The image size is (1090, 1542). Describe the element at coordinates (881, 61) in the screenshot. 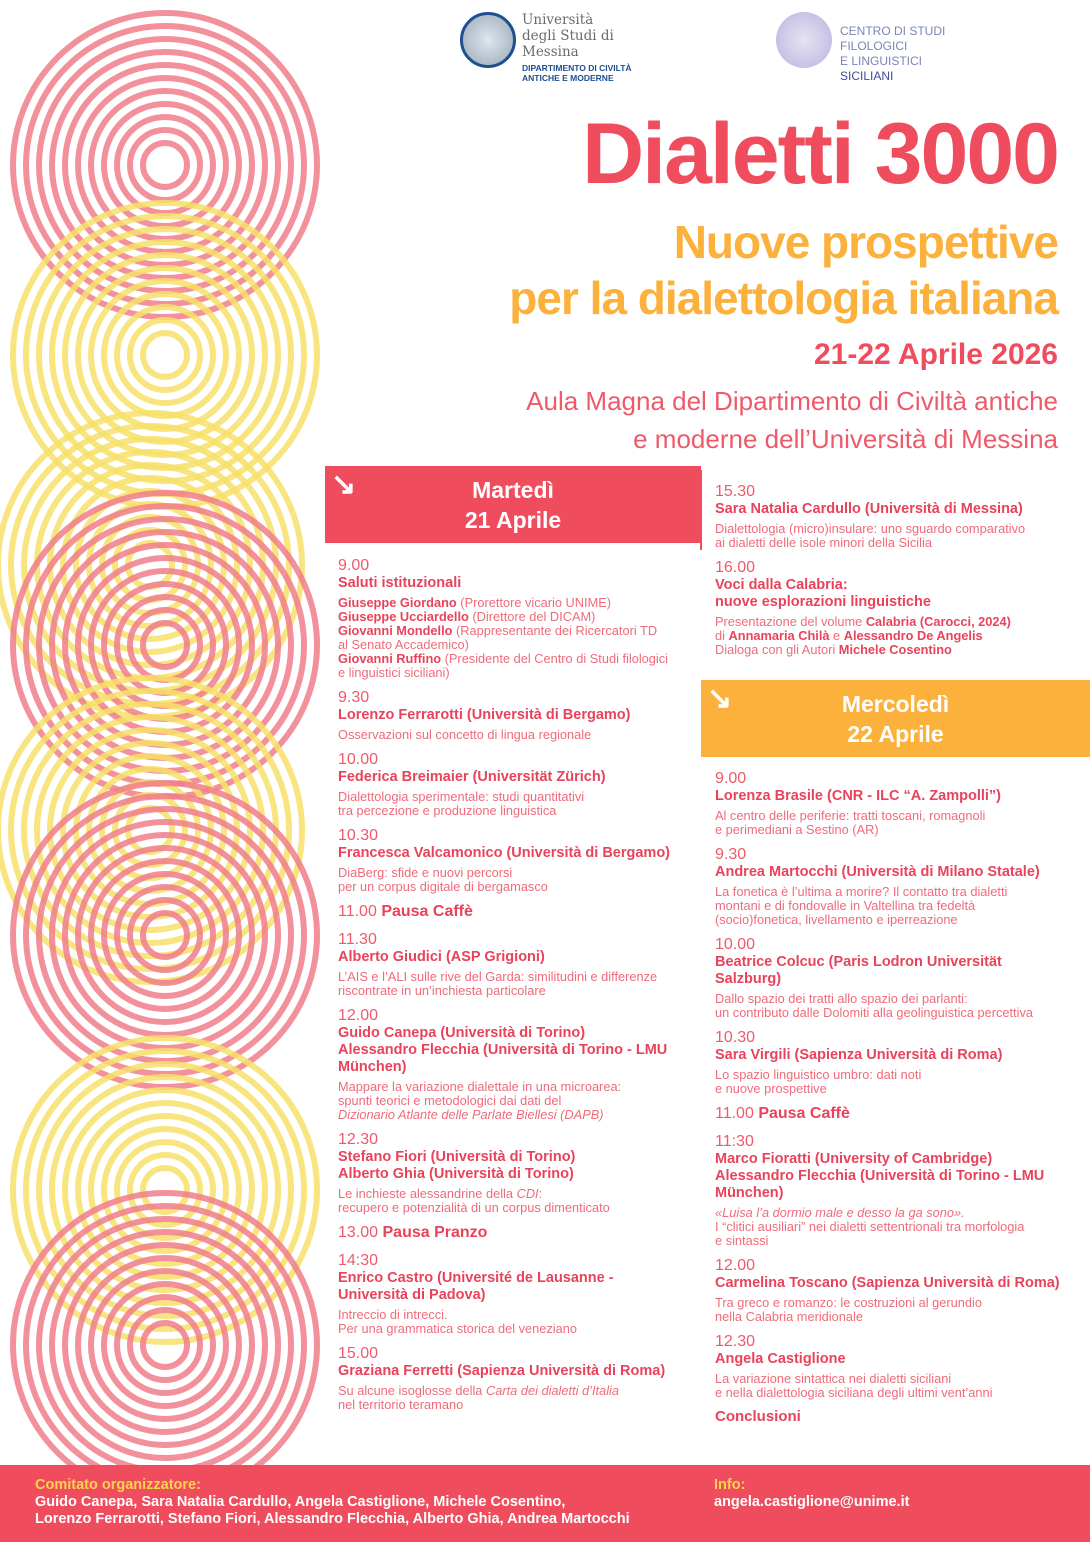

I see `centro-line: E LINGUISTICI` at that location.